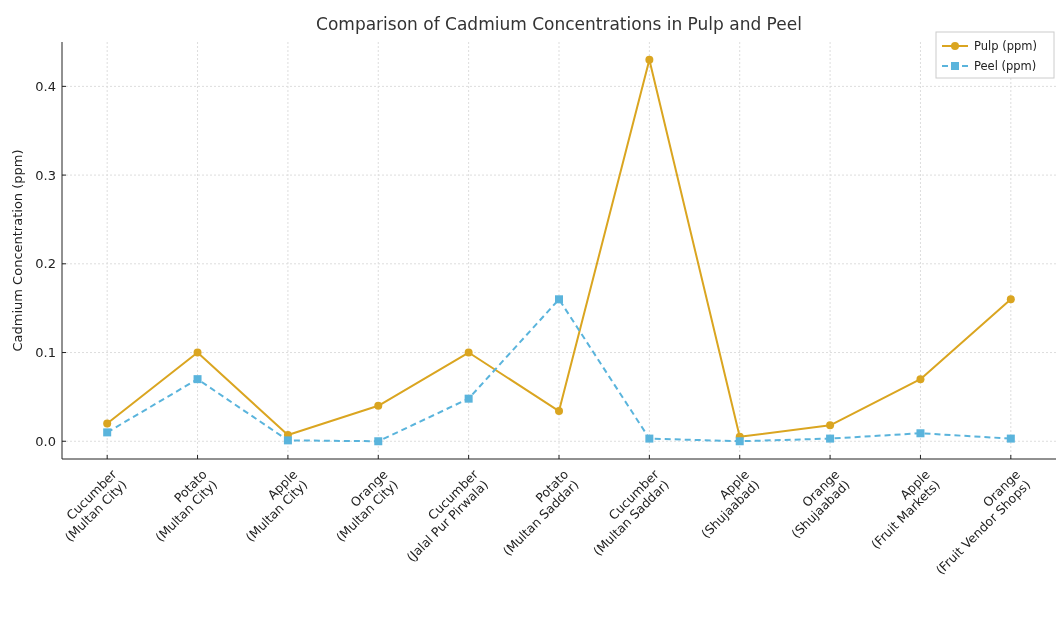 This screenshot has height=617, width=1060. Describe the element at coordinates (1005, 46) in the screenshot. I see `legend-label: Pulp (ppm)` at that location.